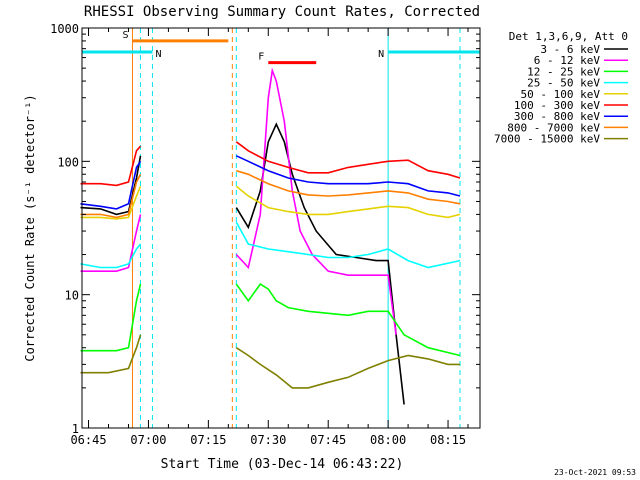 The image size is (640, 480). What do you see at coordinates (561, 94) in the screenshot?
I see `legend-label: 50 - 100 keV` at bounding box center [561, 94].